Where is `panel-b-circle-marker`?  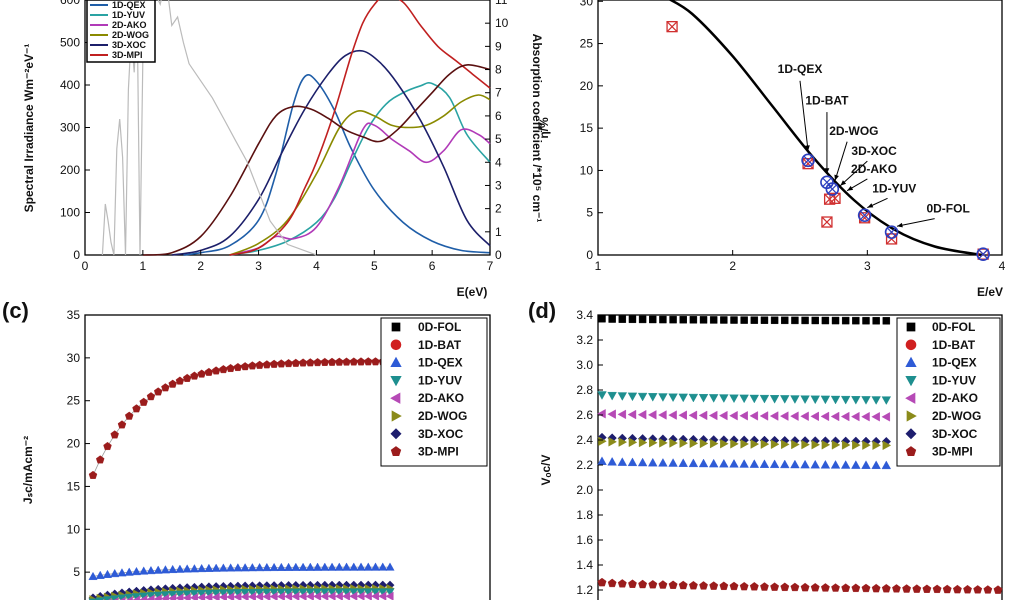
panel-b-circle-marker is located at coordinates (983, 254).